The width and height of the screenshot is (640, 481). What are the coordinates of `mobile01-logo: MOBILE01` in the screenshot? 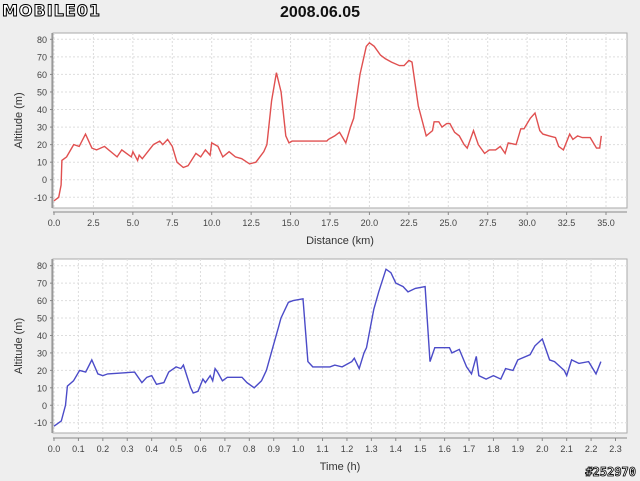 It's located at (51, 11).